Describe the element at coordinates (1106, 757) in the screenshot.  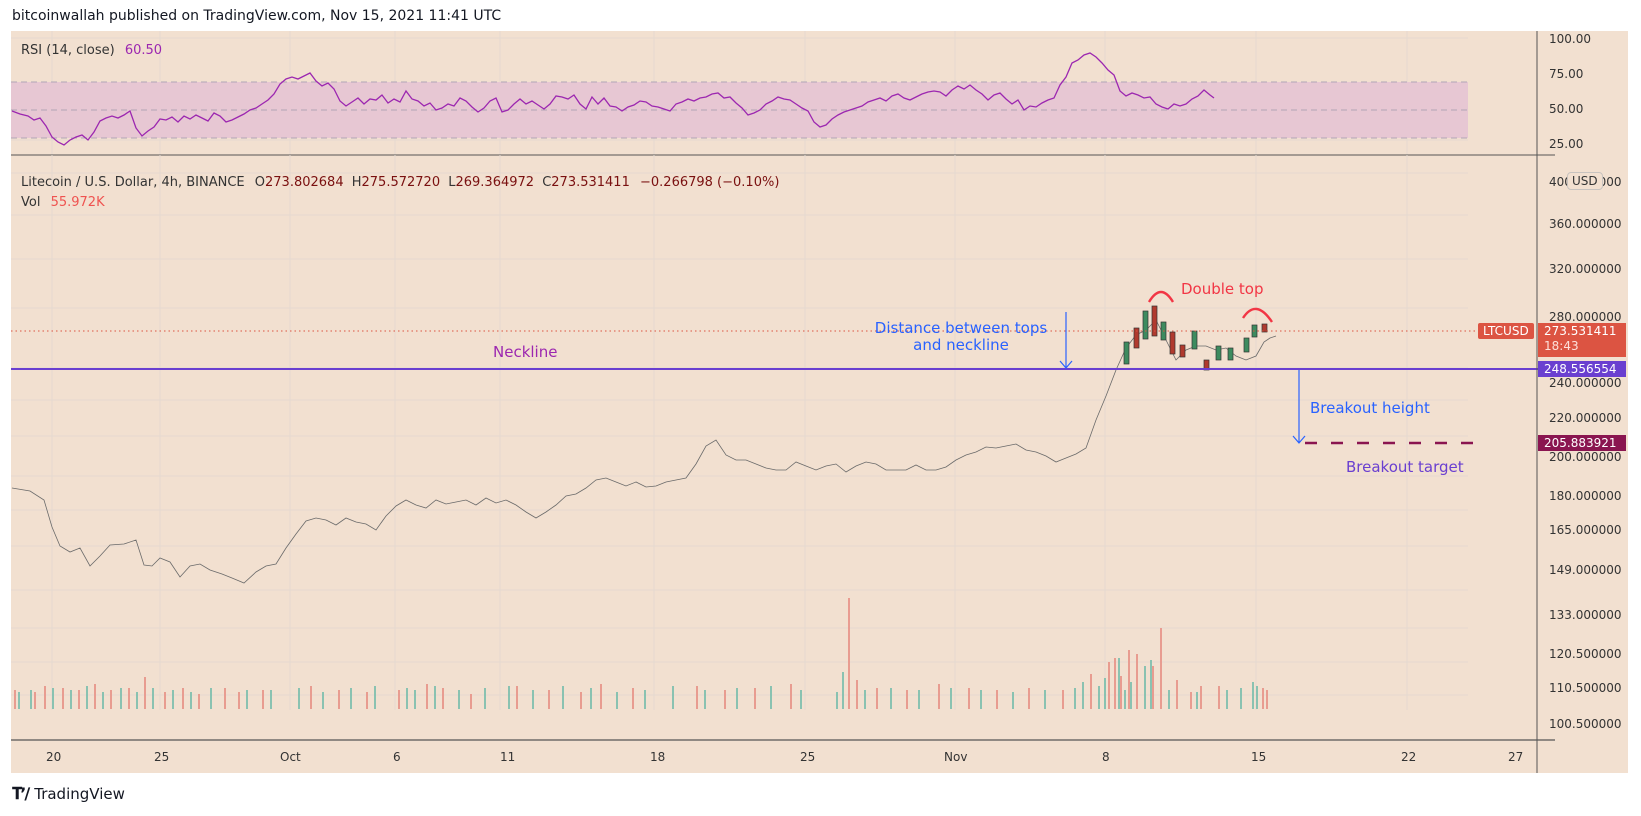
I see `time-tick: 8` at that location.